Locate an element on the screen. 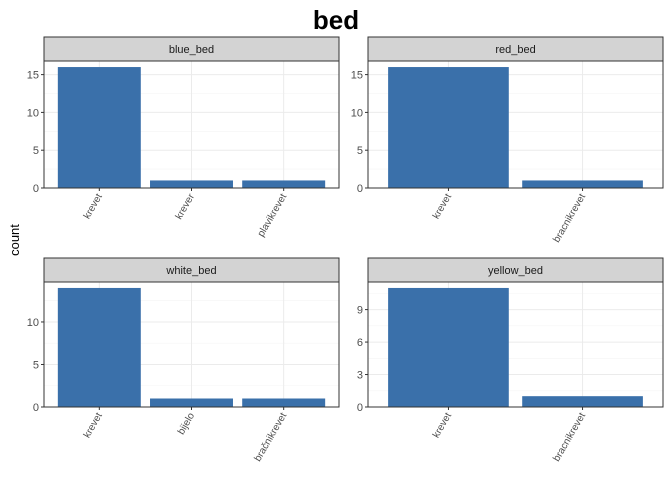 The width and height of the screenshot is (672, 480). x-tick-label: bračnikrevet is located at coordinates (271, 437).